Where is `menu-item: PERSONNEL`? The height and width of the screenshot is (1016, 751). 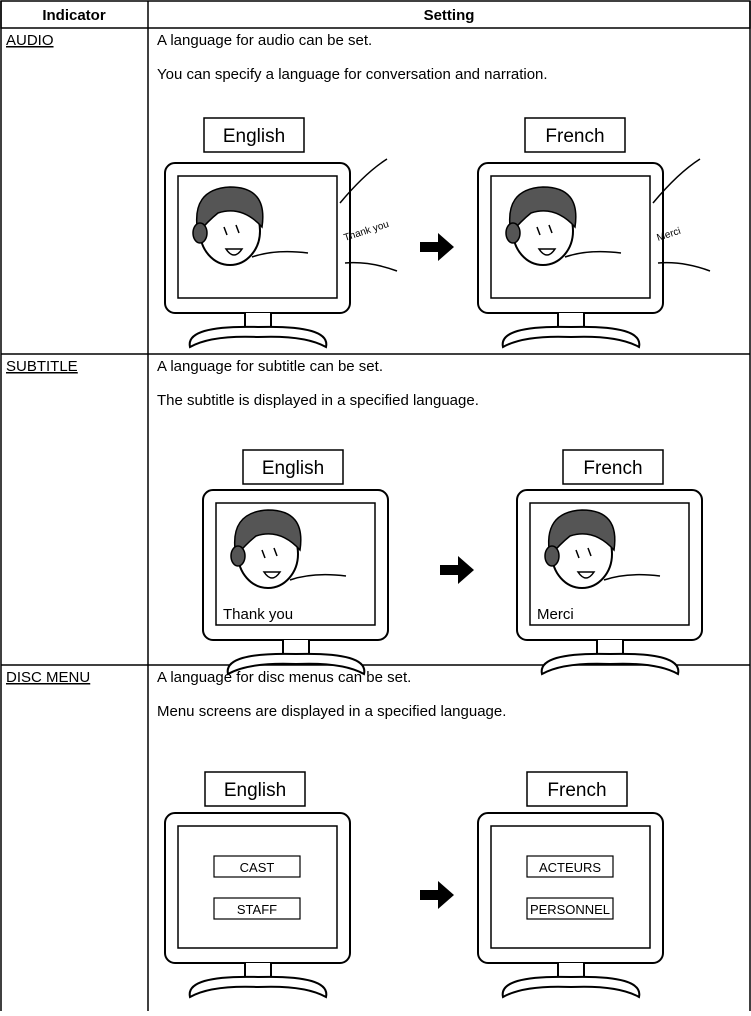 menu-item: PERSONNEL is located at coordinates (570, 909).